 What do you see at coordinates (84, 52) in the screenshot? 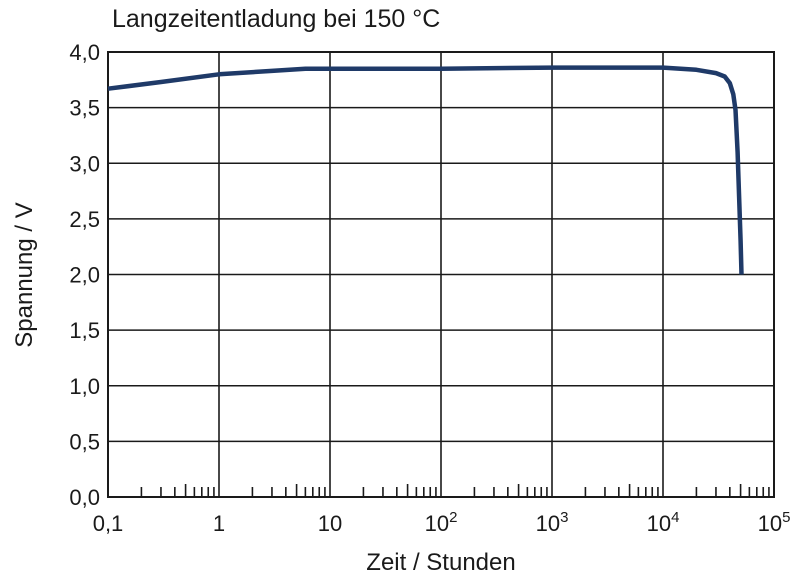
I see `y-tick-label: 4,0` at bounding box center [84, 52].